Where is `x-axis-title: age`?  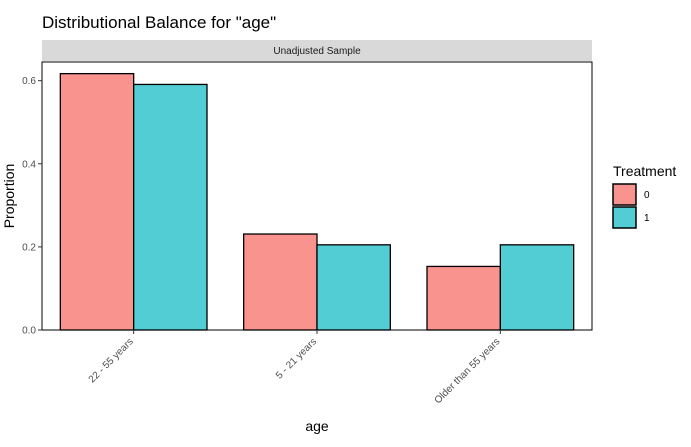
x-axis-title: age is located at coordinates (317, 426).